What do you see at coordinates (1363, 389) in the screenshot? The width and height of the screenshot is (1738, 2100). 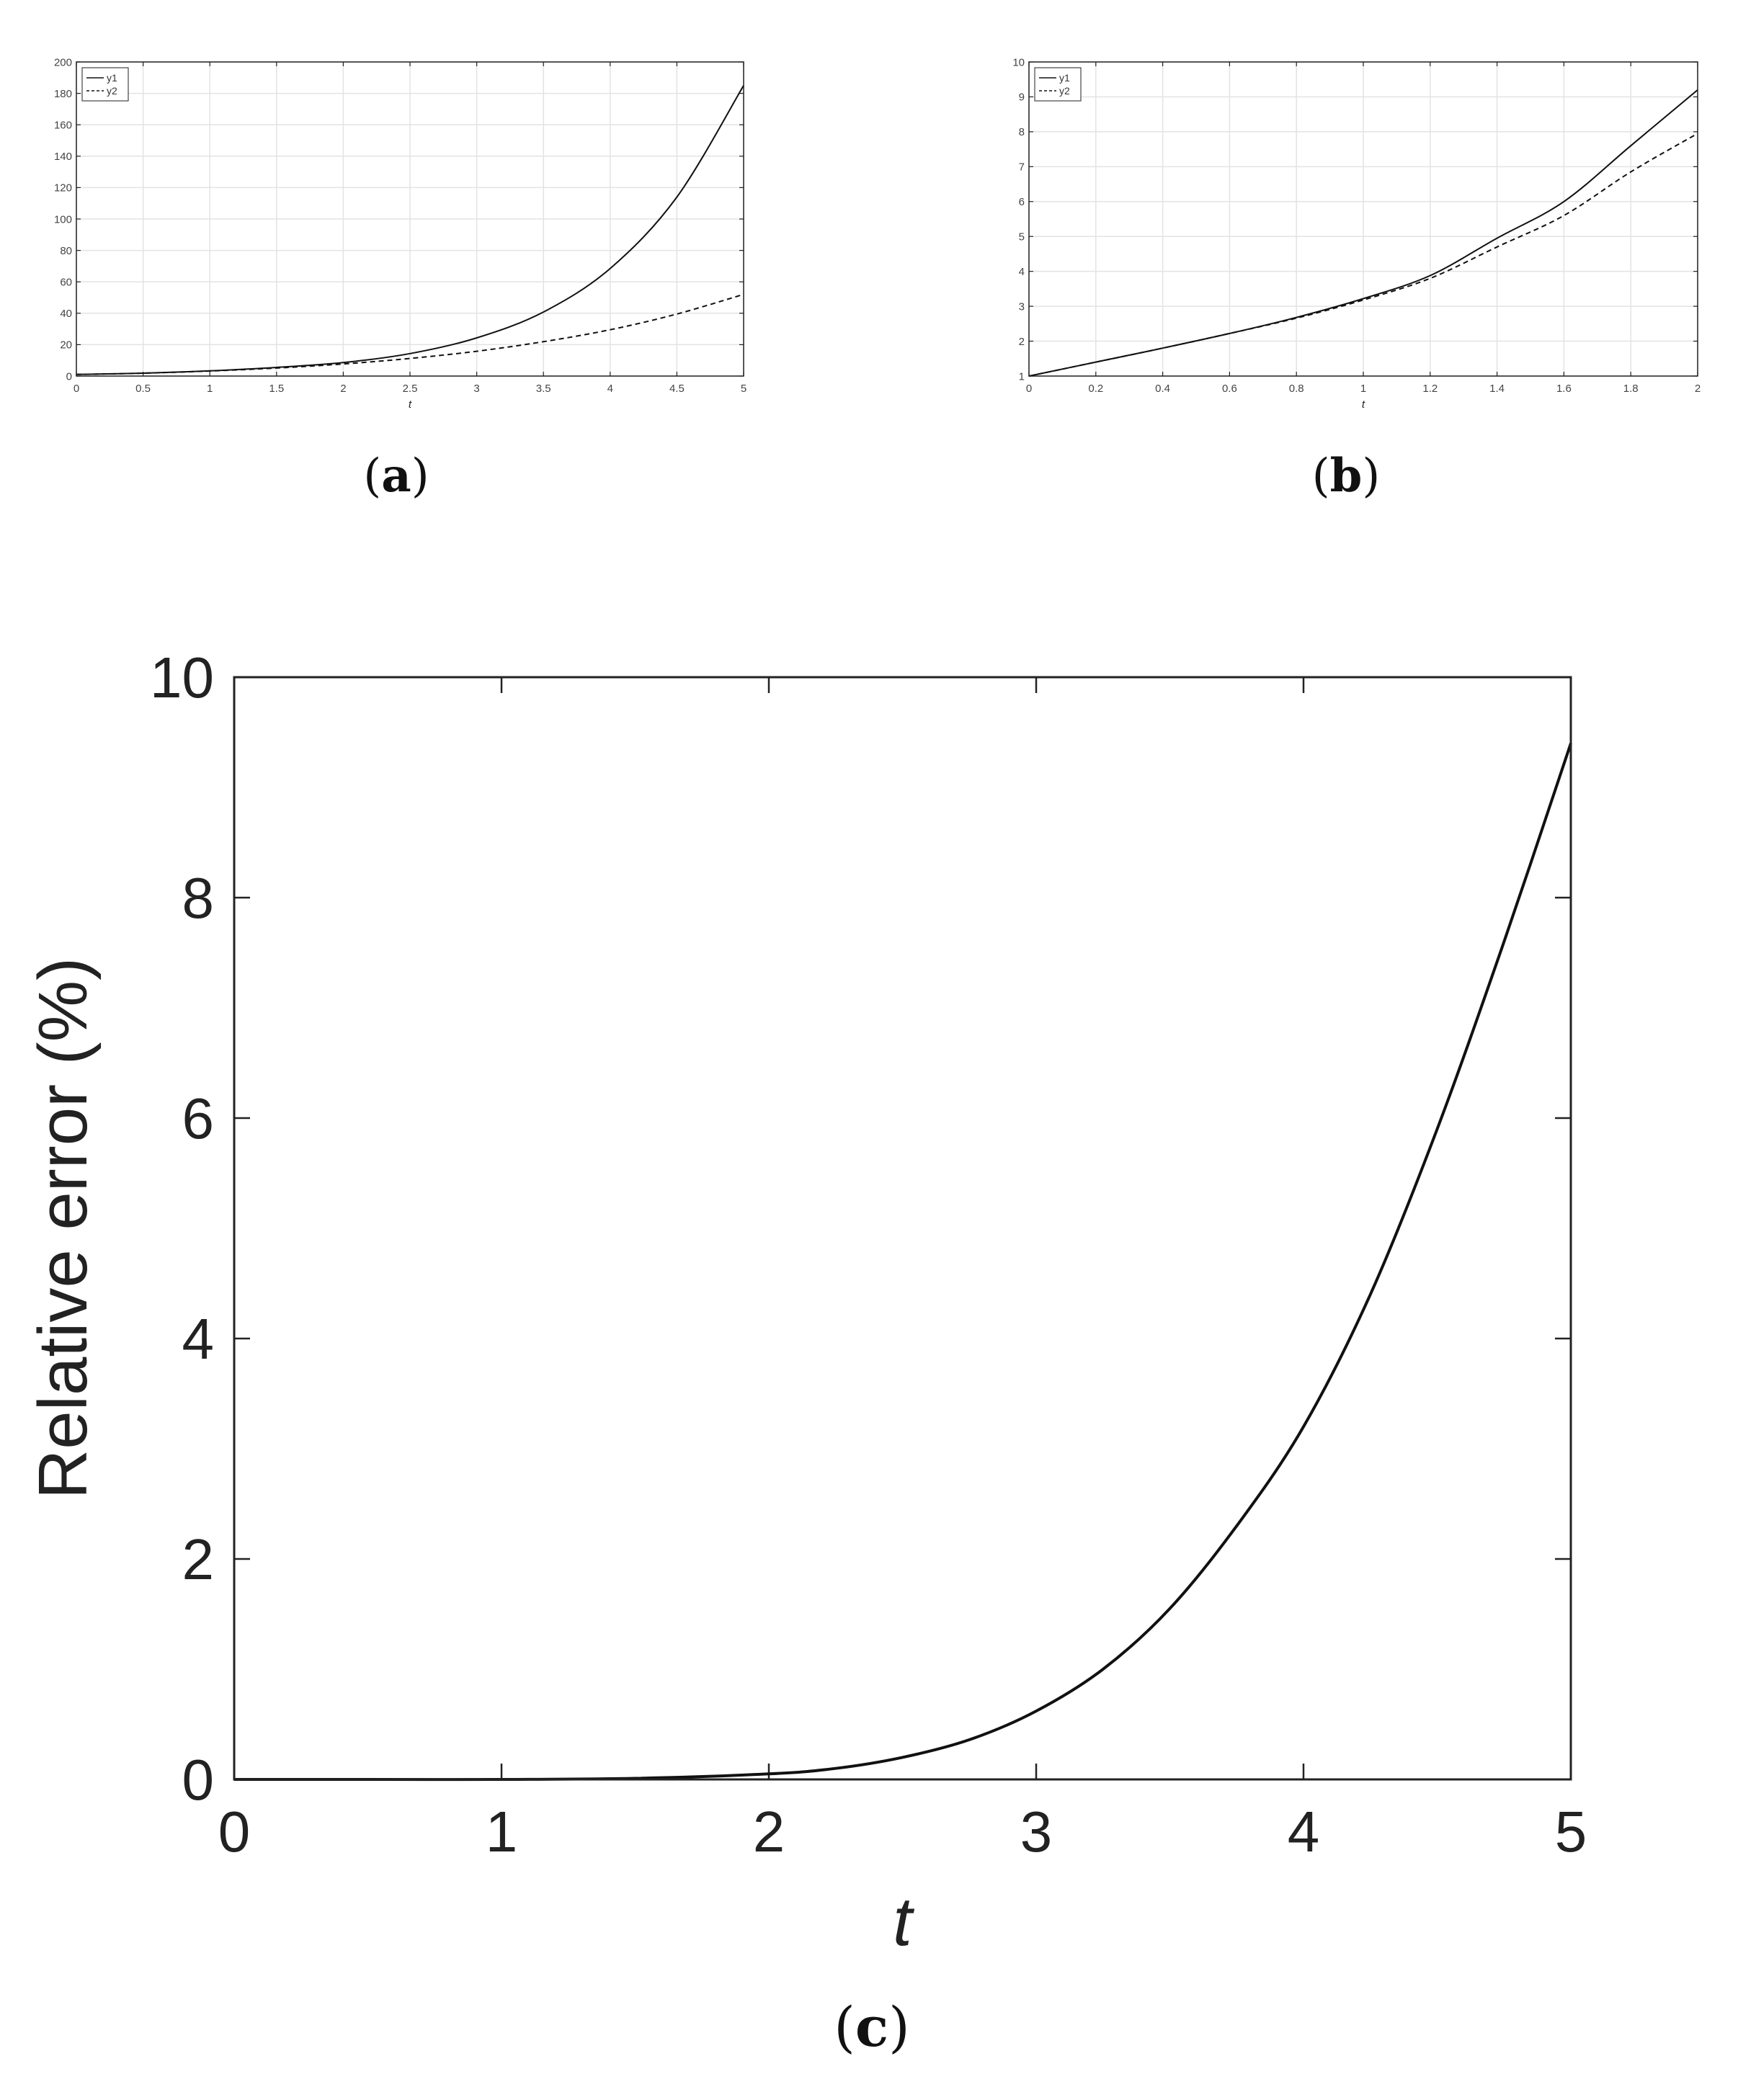 I see `chart-b-x-tick-label-5: 1` at bounding box center [1363, 389].